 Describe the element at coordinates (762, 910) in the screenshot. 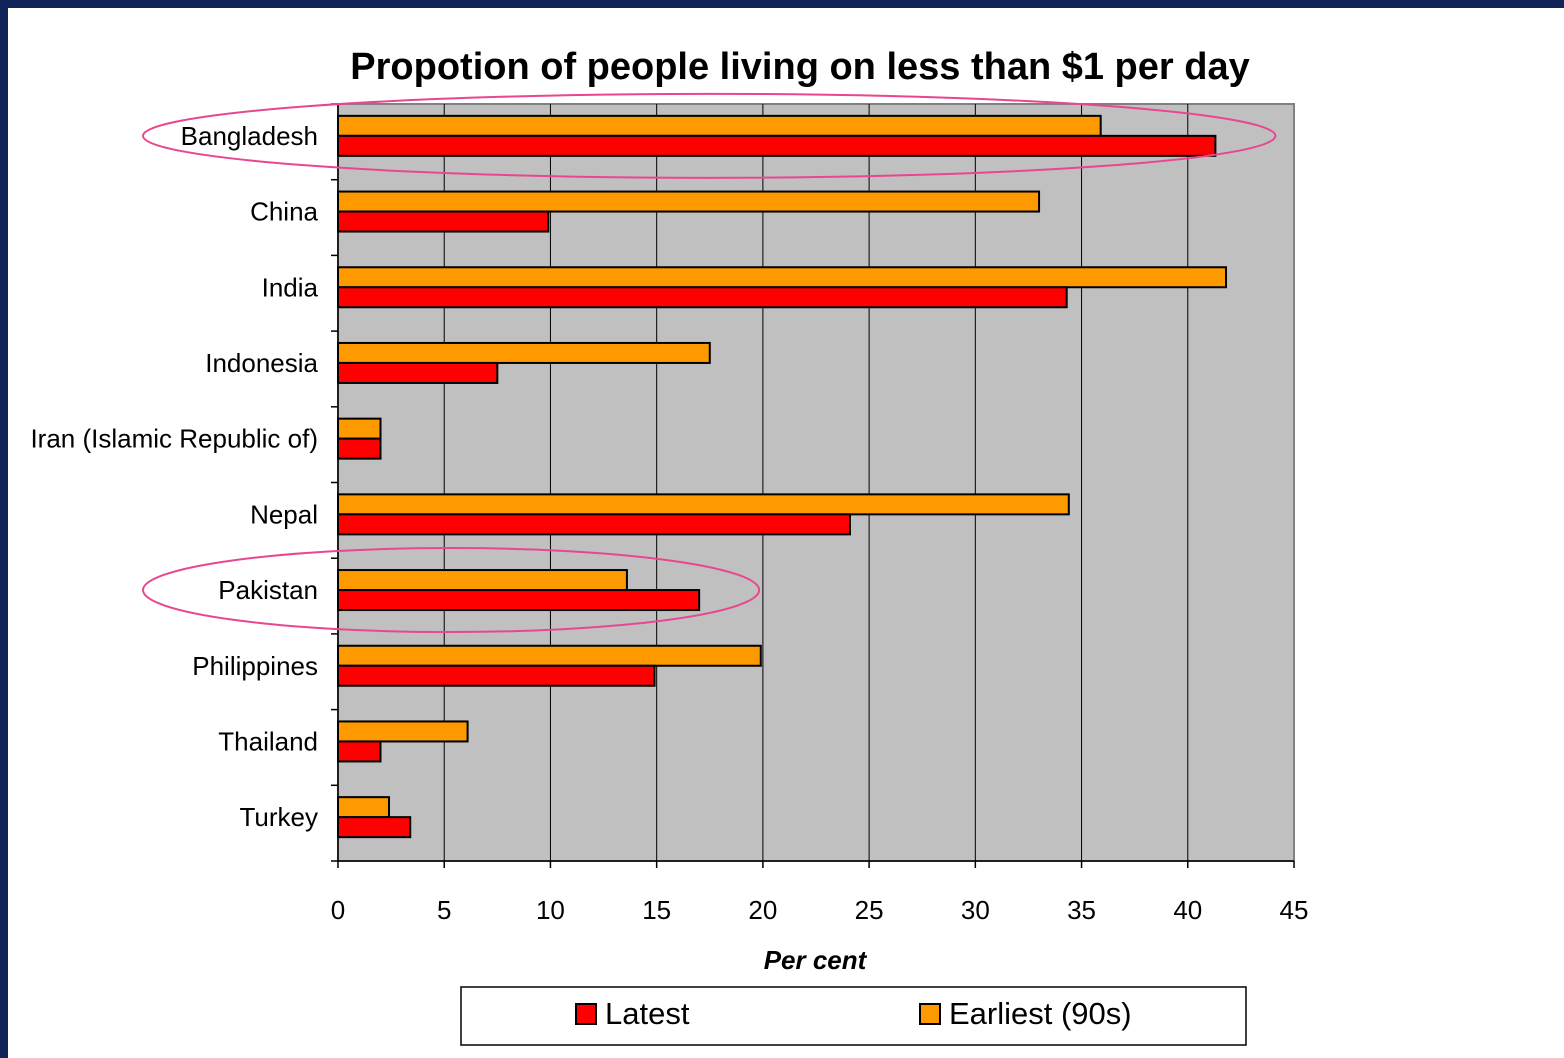

I see `x-tick-label-20: 20` at that location.